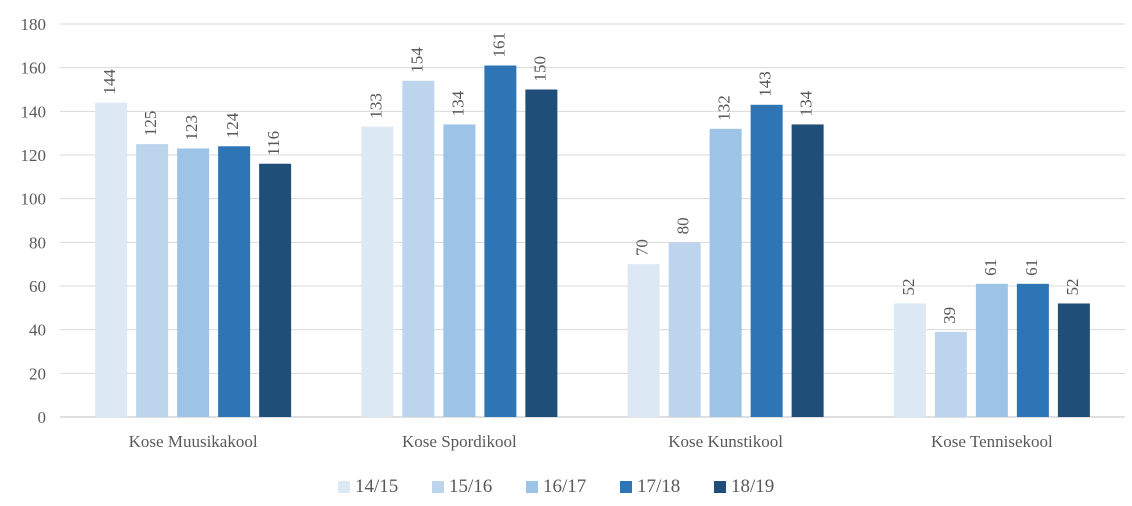  What do you see at coordinates (34, 221) in the screenshot?
I see `y-axis-ticks: 0 20 40 60 80 100 120 140 160 180` at bounding box center [34, 221].